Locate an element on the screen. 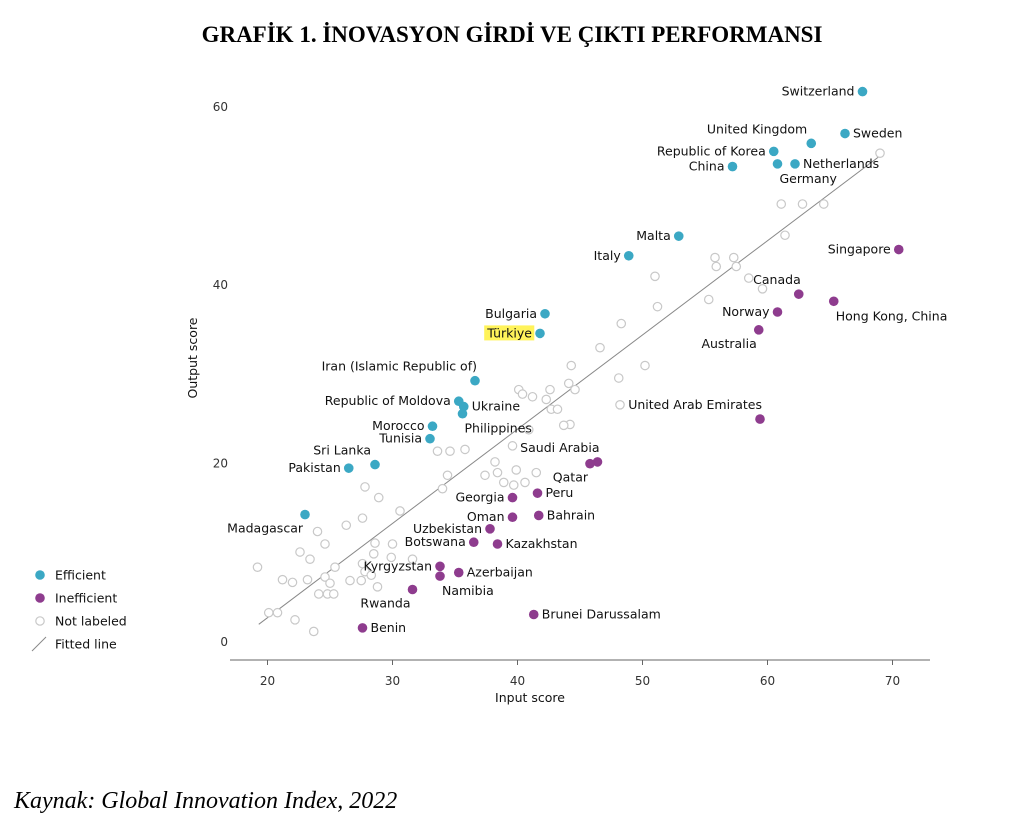  point-label: Oman is located at coordinates (486, 516).